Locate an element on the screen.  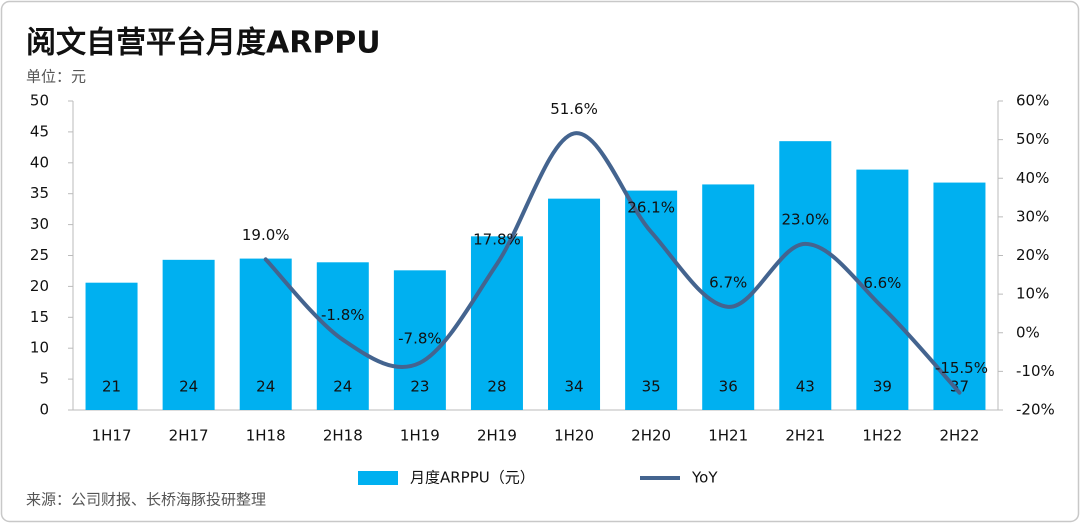
bar-label: 37 is located at coordinates (959, 387).